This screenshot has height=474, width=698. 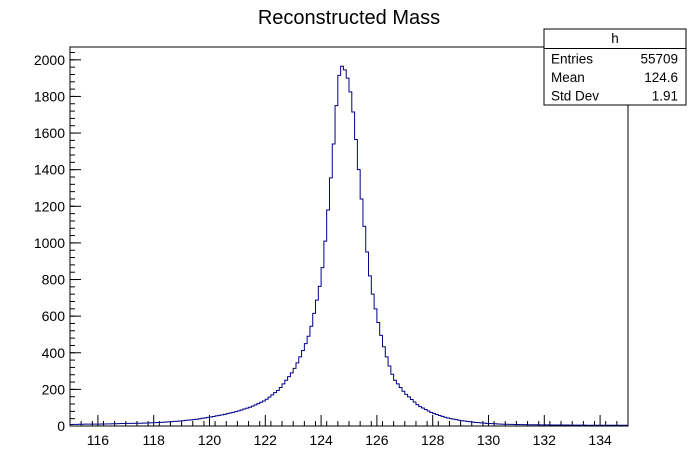 I want to click on y-tick-label: 0, so click(x=61, y=426).